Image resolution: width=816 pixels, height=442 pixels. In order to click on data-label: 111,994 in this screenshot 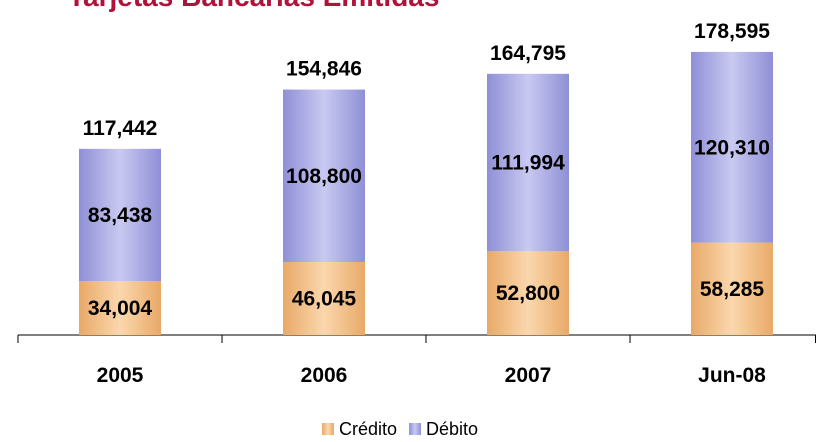, I will do `click(528, 163)`.